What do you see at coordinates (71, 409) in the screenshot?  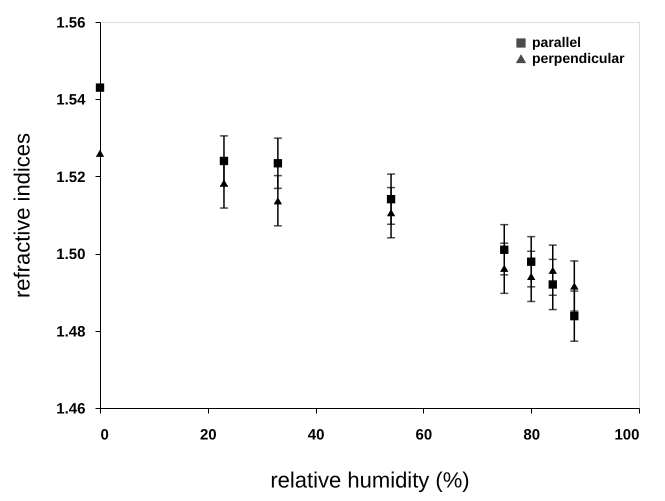 I see `y-tick-label: 1.46` at bounding box center [71, 409].